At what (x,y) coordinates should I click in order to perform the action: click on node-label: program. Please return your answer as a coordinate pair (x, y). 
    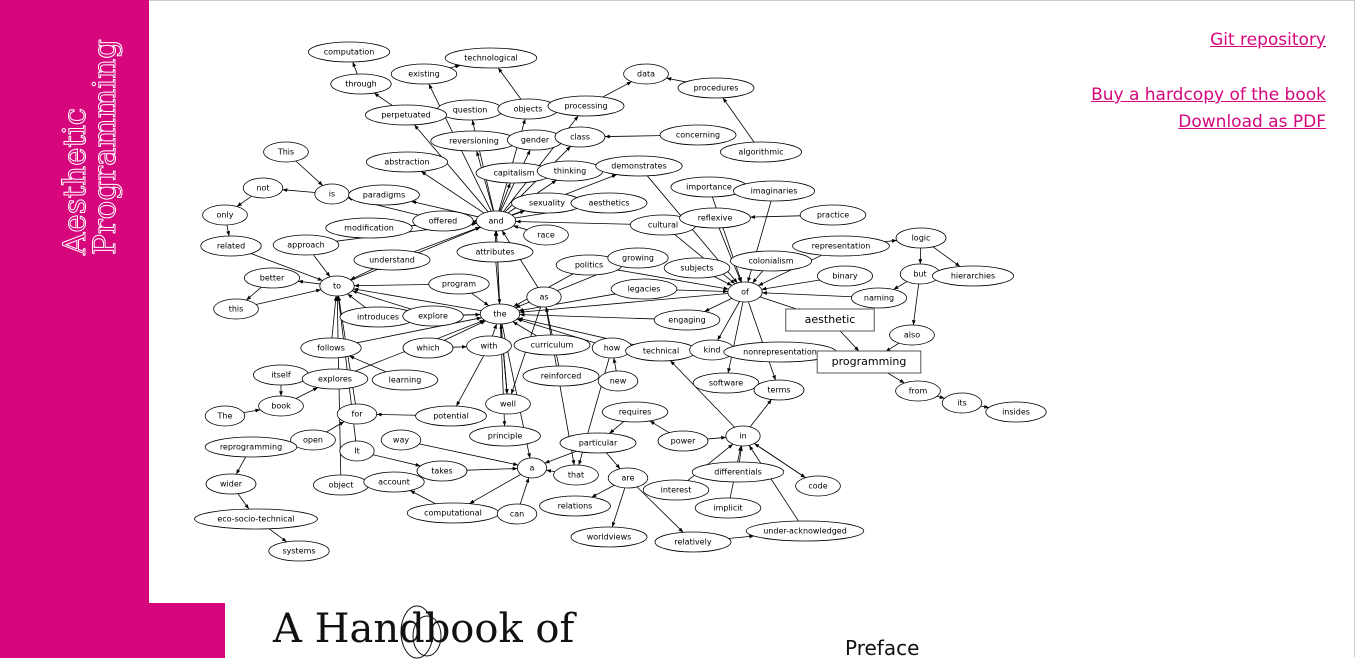
    Looking at the image, I should click on (459, 284).